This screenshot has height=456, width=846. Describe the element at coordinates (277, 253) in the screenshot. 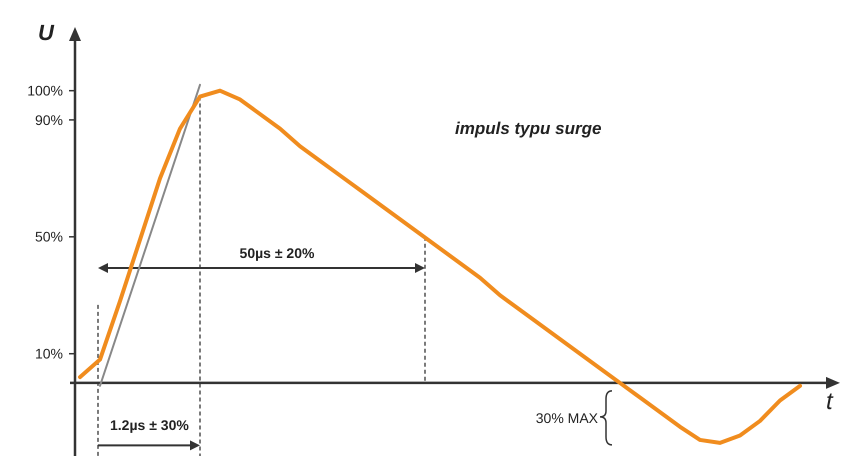

I see `annotation: 50µs ± 20%` at that location.